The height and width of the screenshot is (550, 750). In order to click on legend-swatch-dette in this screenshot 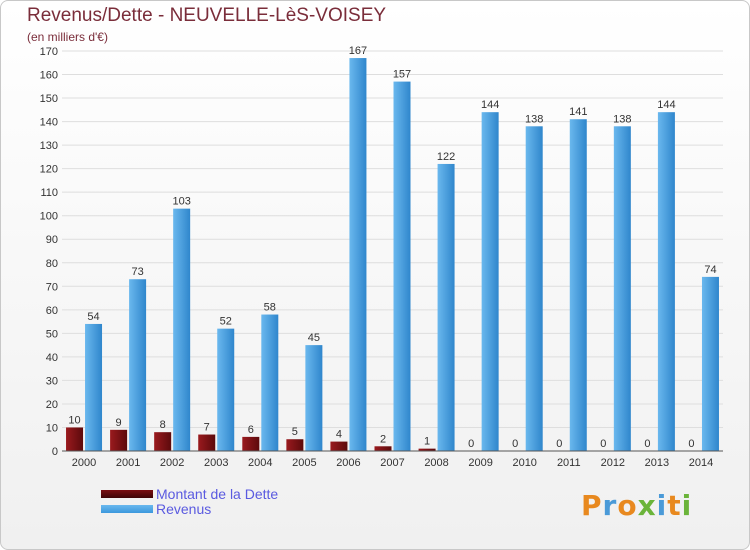, I will do `click(127, 494)`.